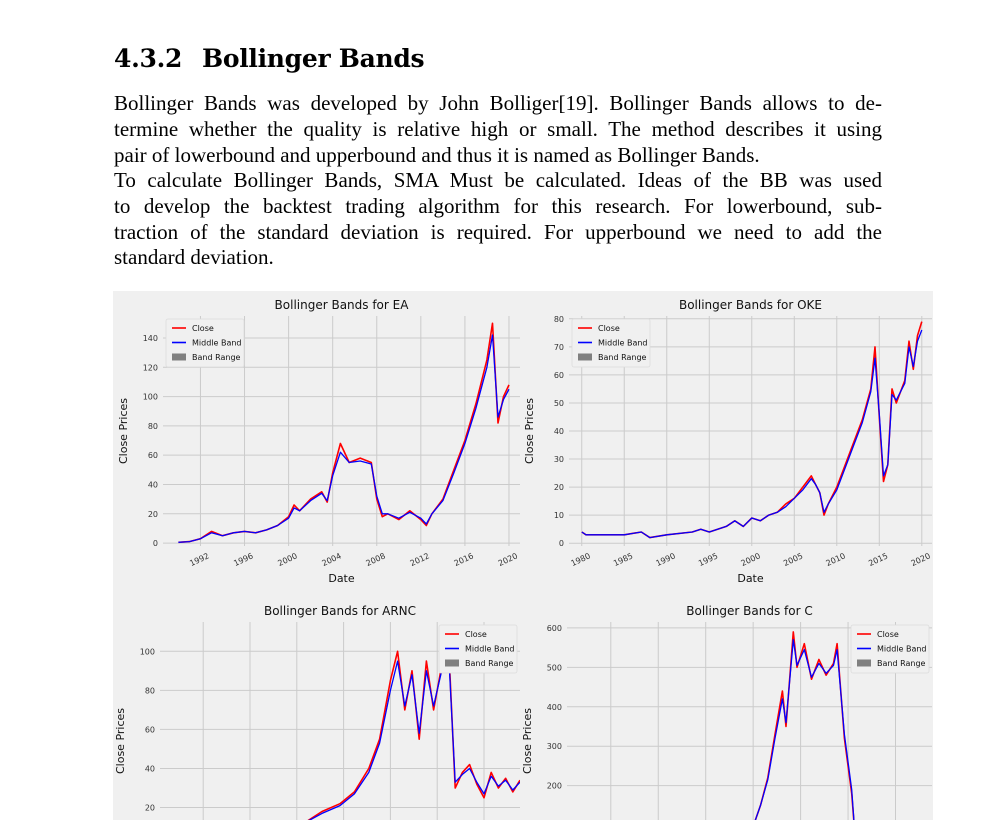 The height and width of the screenshot is (820, 1000). Describe the element at coordinates (376, 559) in the screenshot. I see `x-tick-label: 2008` at that location.